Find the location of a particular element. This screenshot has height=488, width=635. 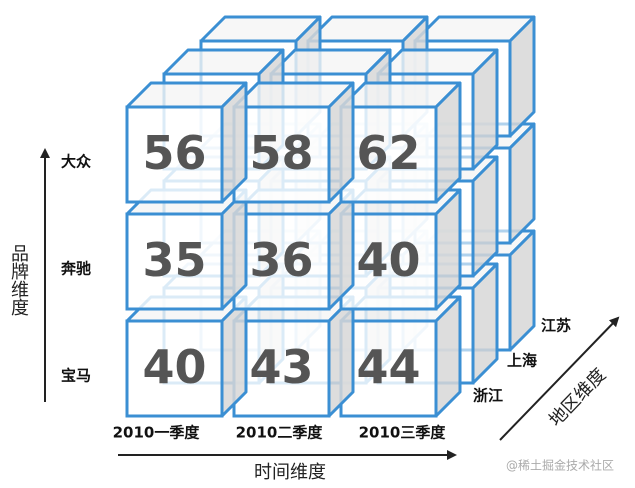

cell-value: 56 is located at coordinates (174, 153).